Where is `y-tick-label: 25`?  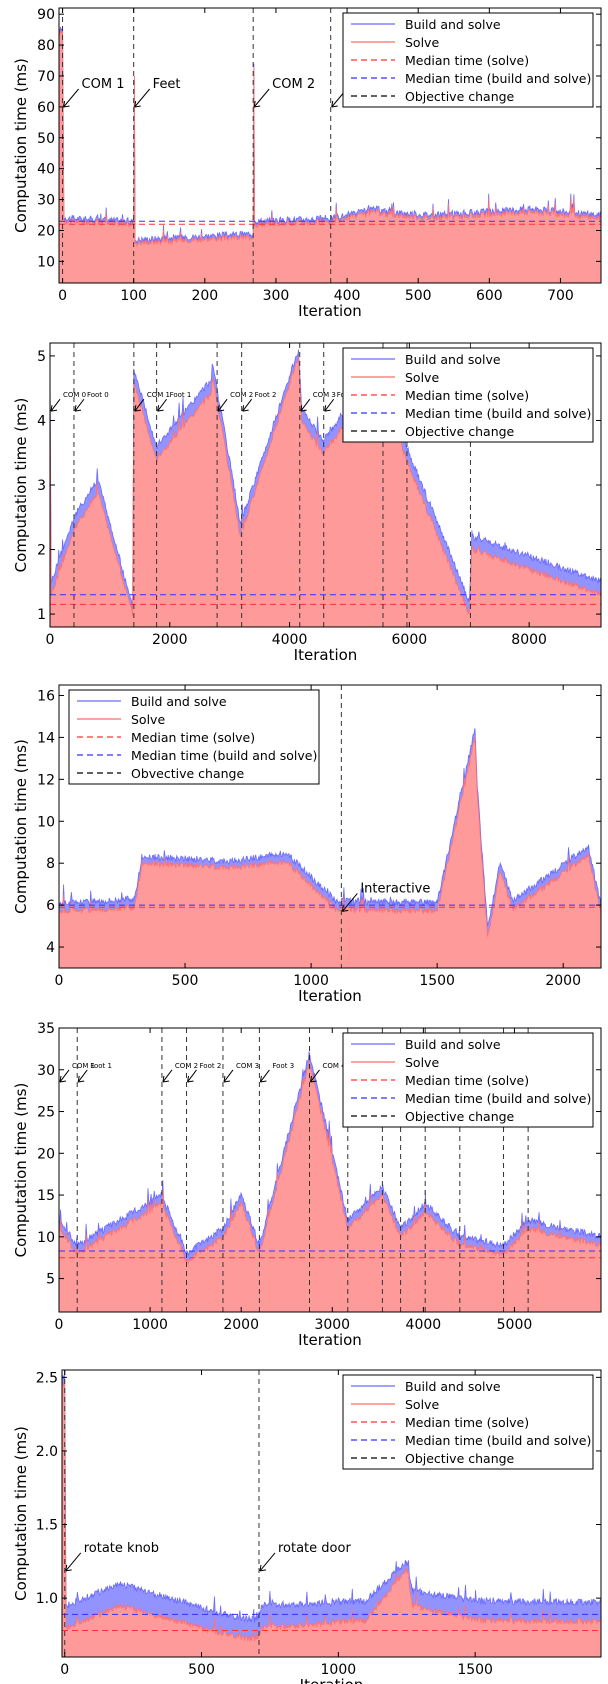
y-tick-label: 25 is located at coordinates (46, 1113).